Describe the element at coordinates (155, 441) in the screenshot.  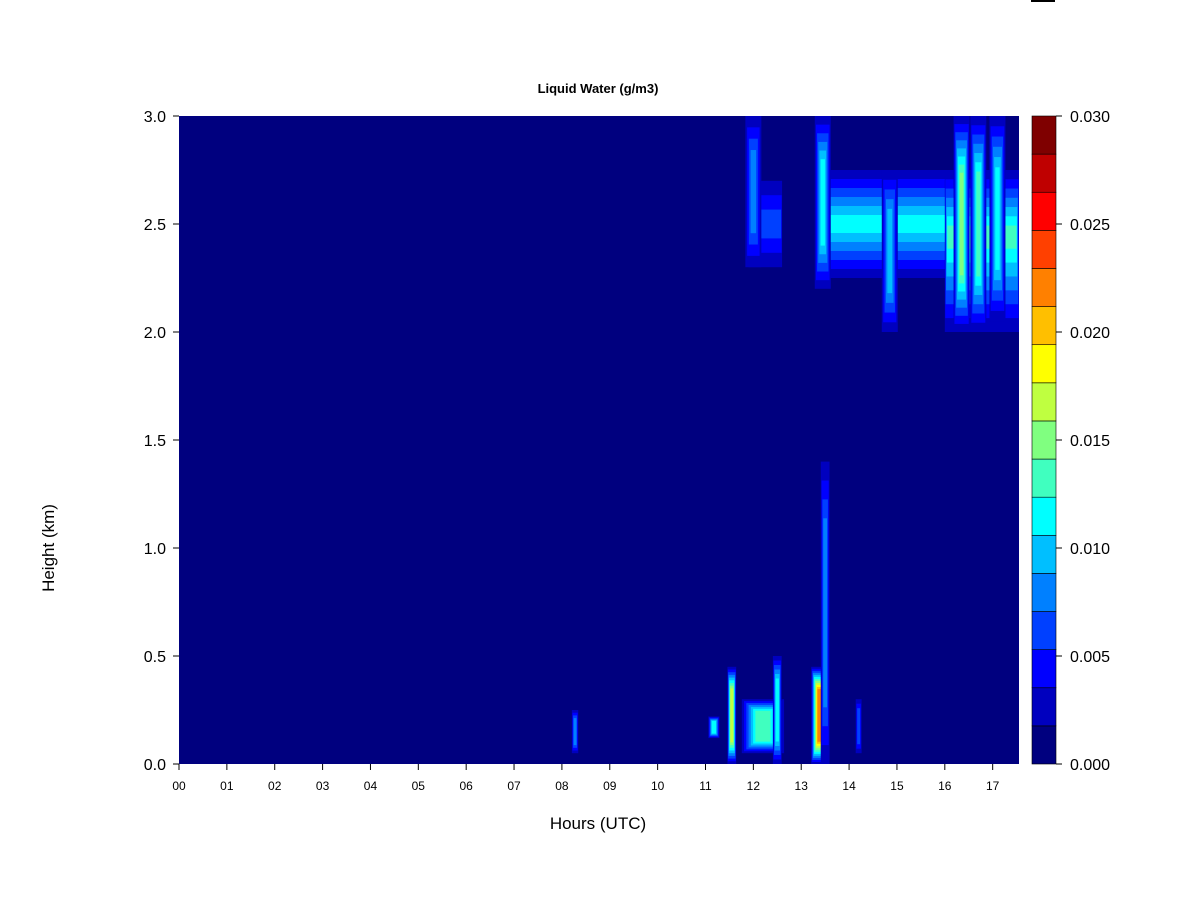
I see `y-tick-label: 1.5` at that location.